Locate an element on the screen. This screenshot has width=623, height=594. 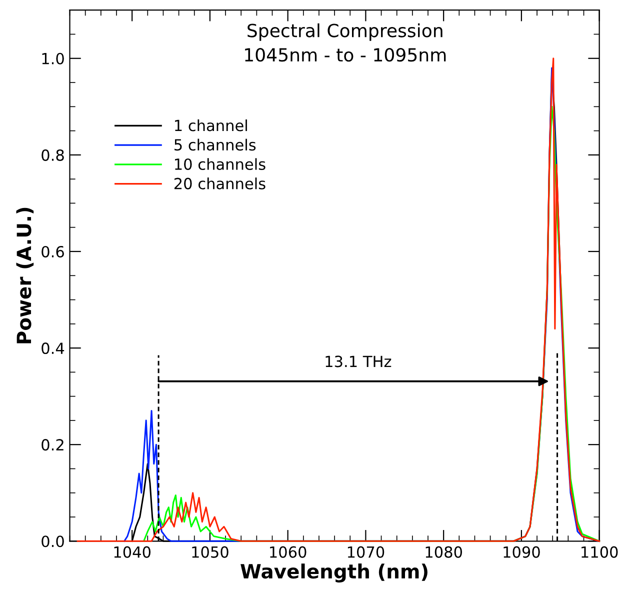
x-tick-label: 1050 is located at coordinates (210, 552).